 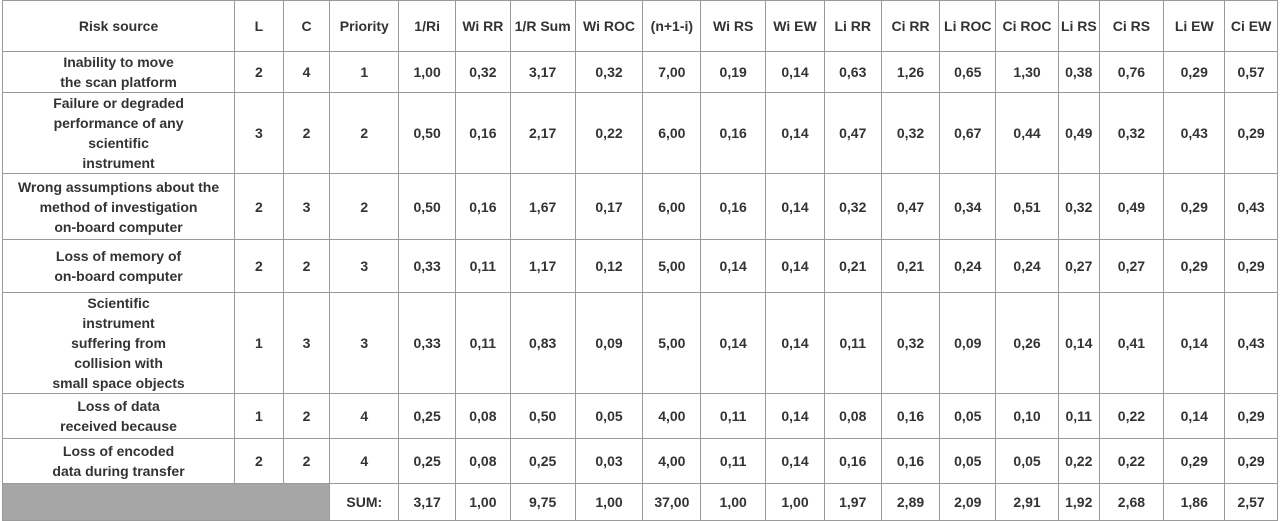 I want to click on sum-cell: 2,57, so click(x=1251, y=502).